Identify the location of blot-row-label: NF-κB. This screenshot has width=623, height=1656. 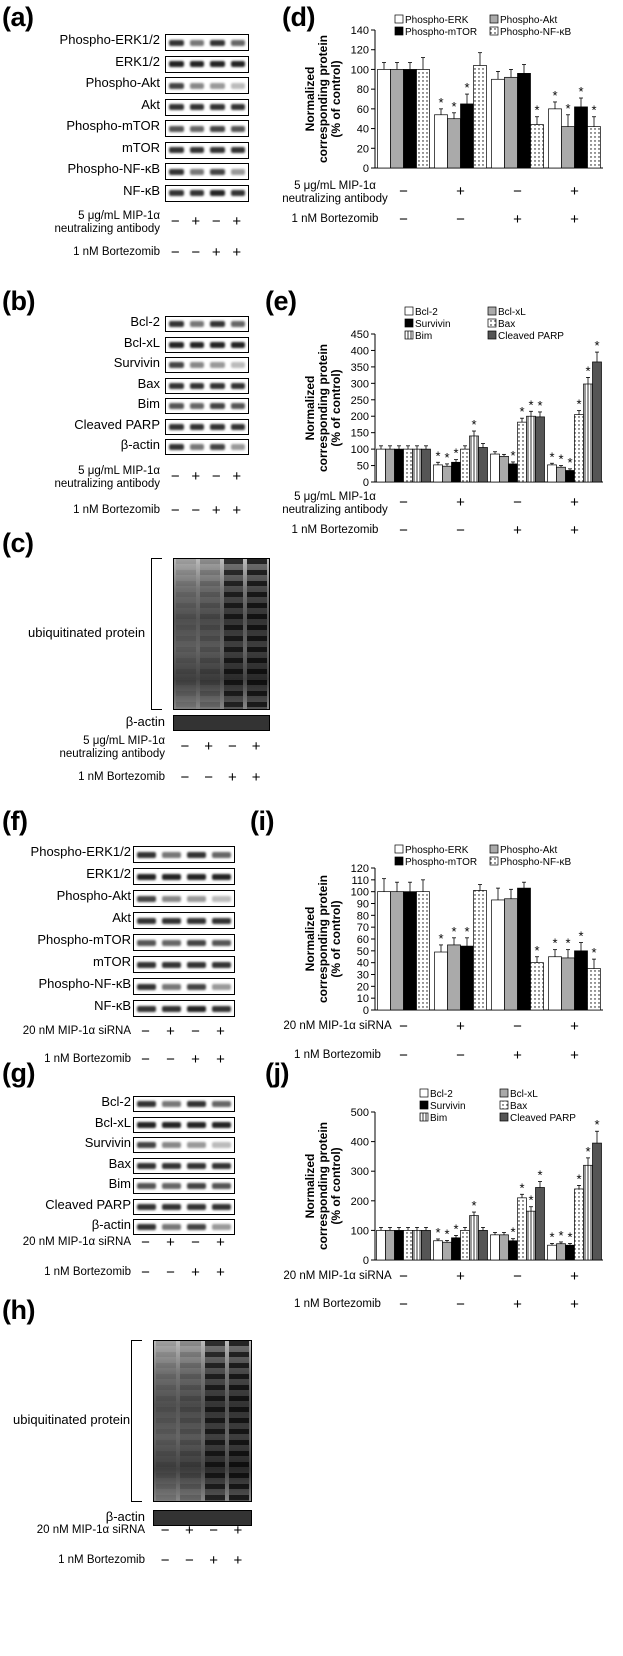
(112, 1005).